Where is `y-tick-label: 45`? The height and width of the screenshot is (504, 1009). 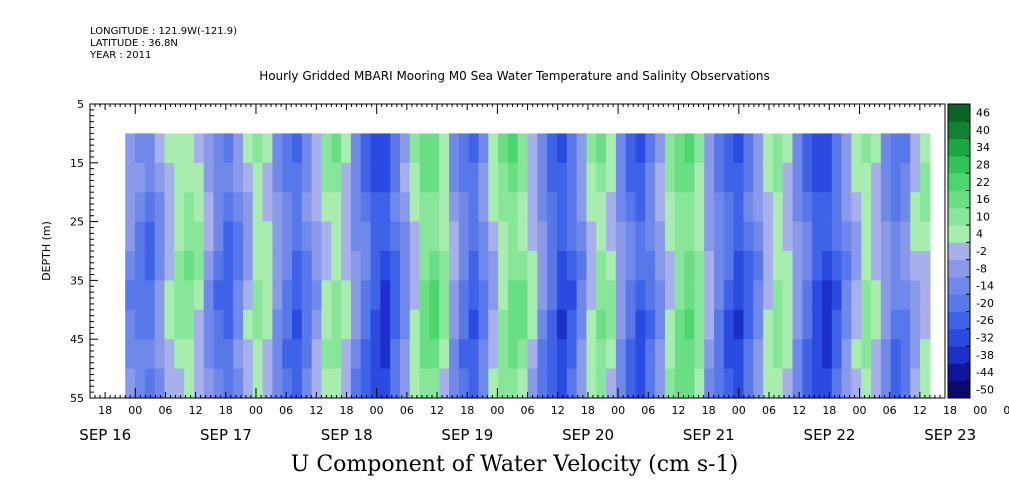 y-tick-label: 45 is located at coordinates (77, 339).